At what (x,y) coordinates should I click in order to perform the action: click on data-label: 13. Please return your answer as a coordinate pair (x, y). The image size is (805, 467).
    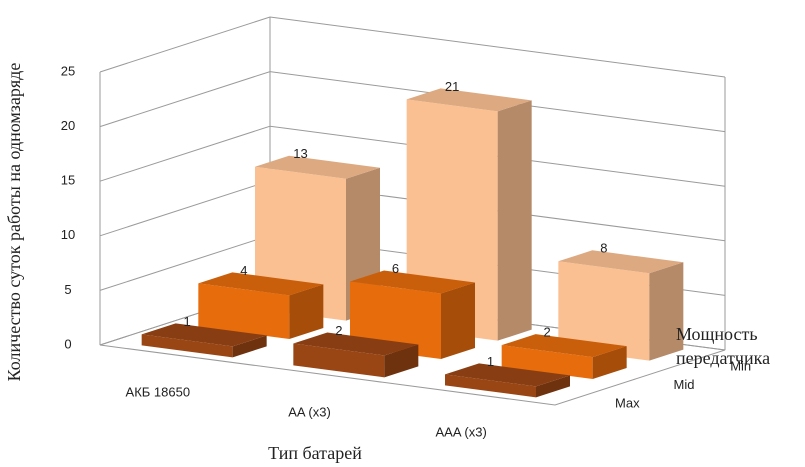
    Looking at the image, I should click on (300, 153).